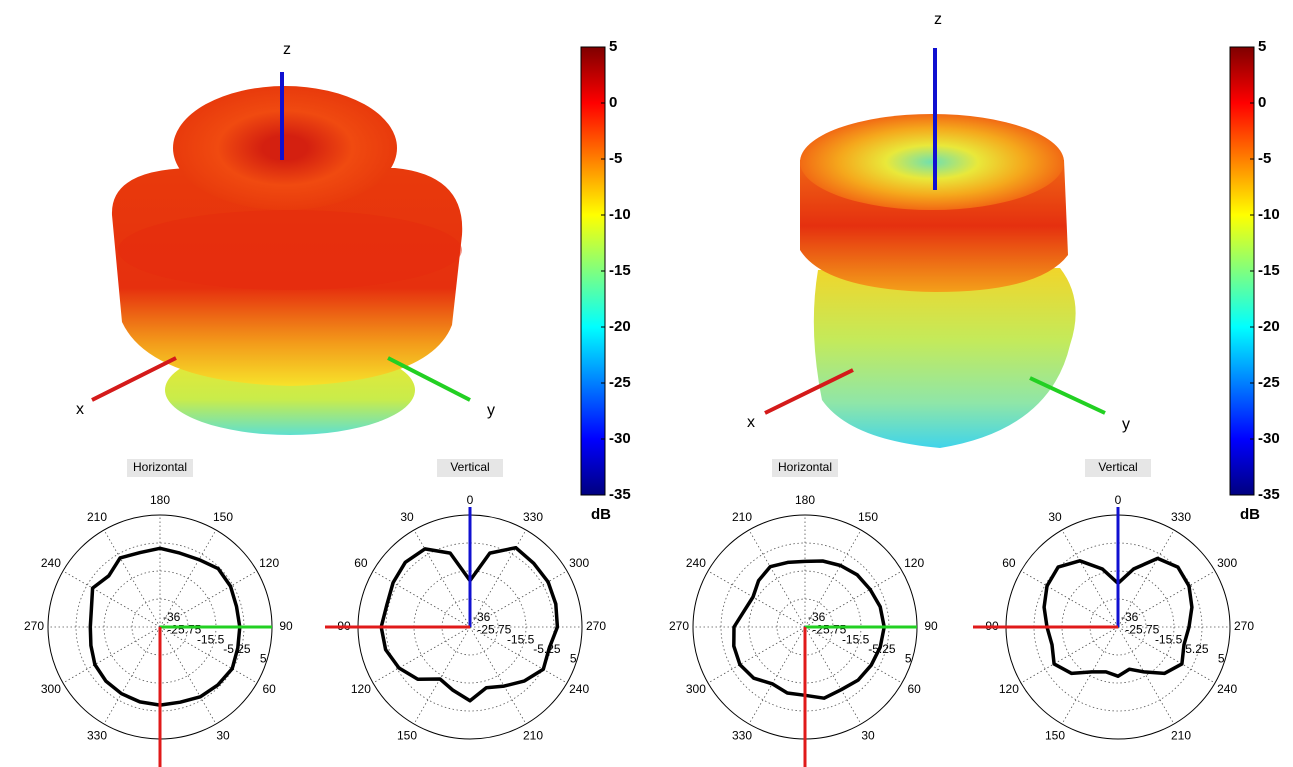 Image resolution: width=1293 pixels, height=767 pixels. I want to click on polar-title: Horizontal, so click(805, 467).